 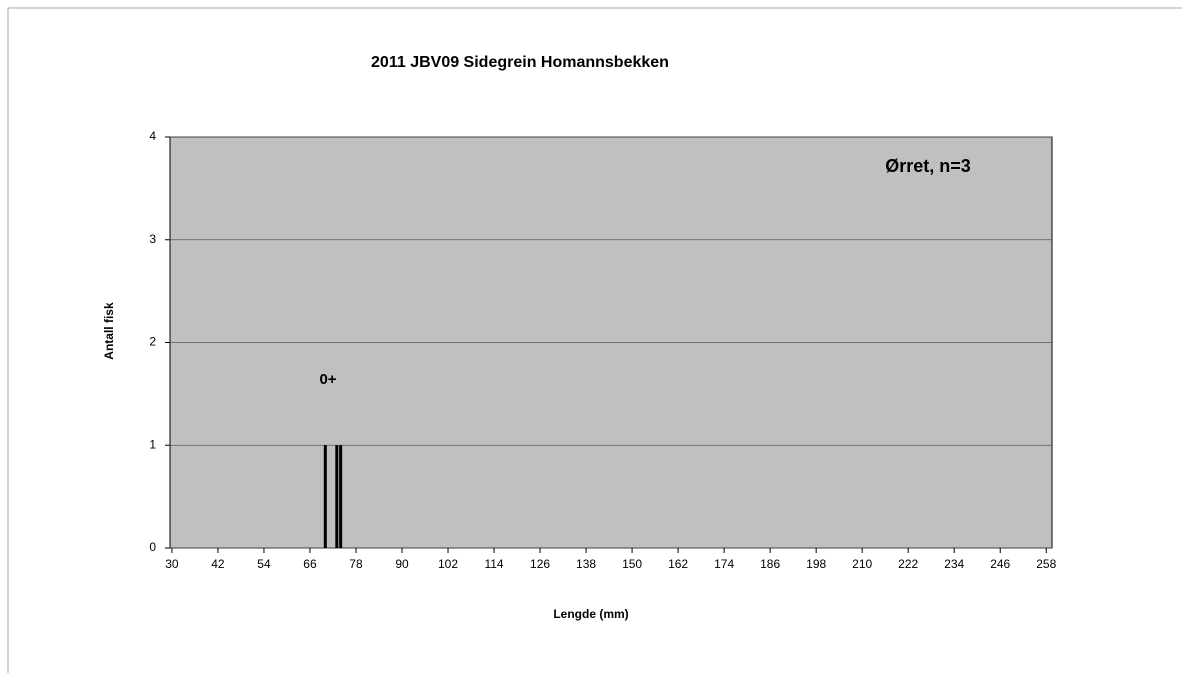 What do you see at coordinates (448, 564) in the screenshot?
I see `x-tick-label: 102` at bounding box center [448, 564].